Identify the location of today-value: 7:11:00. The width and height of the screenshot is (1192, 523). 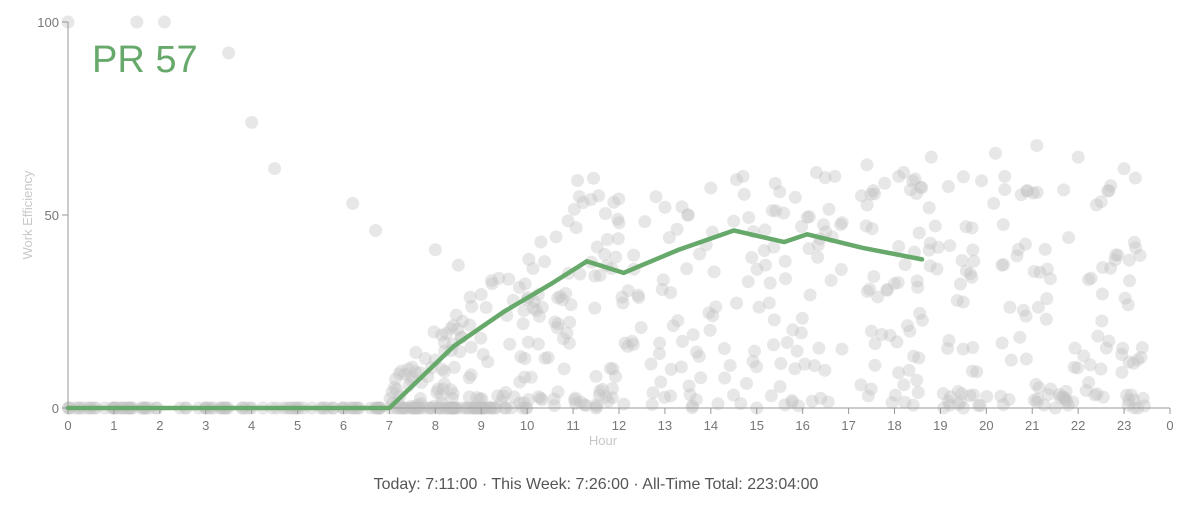
(451, 484).